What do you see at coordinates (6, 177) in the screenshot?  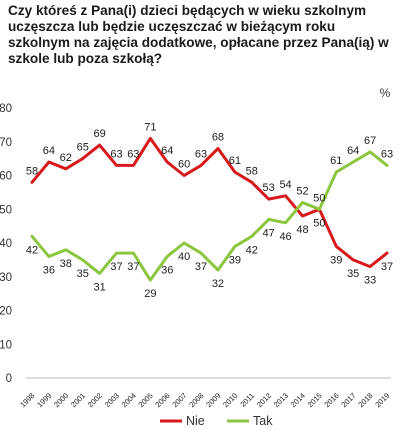 I see `y-tick-label: 60` at bounding box center [6, 177].